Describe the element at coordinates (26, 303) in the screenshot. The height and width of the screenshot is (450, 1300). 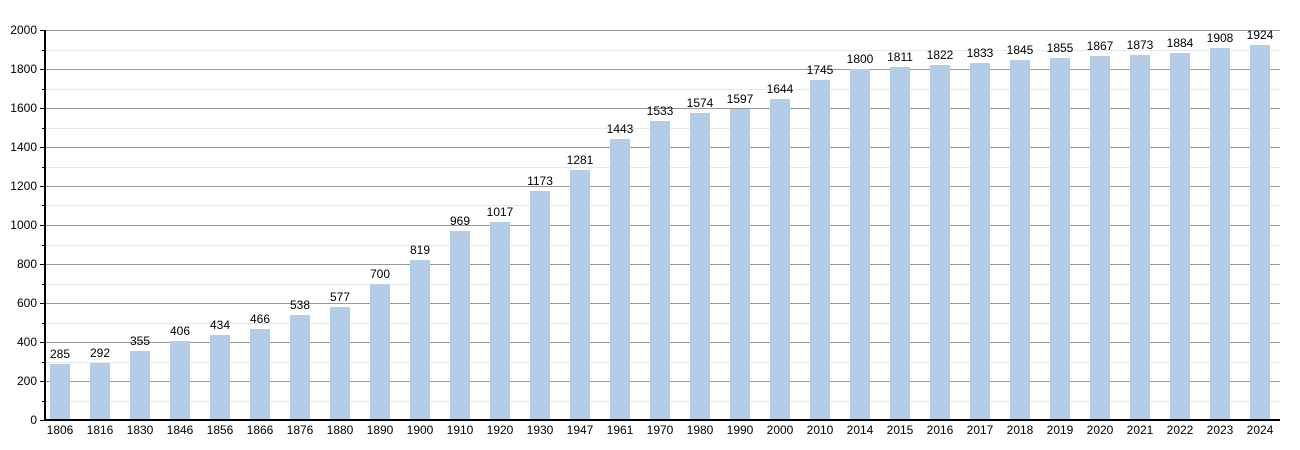
I see `y-axis-tick-label: 600` at that location.